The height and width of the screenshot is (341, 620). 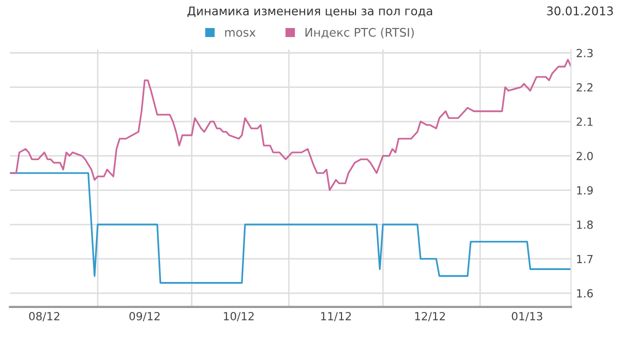 What do you see at coordinates (584, 53) in the screenshot?
I see `y-tick-label: 2.3` at bounding box center [584, 53].